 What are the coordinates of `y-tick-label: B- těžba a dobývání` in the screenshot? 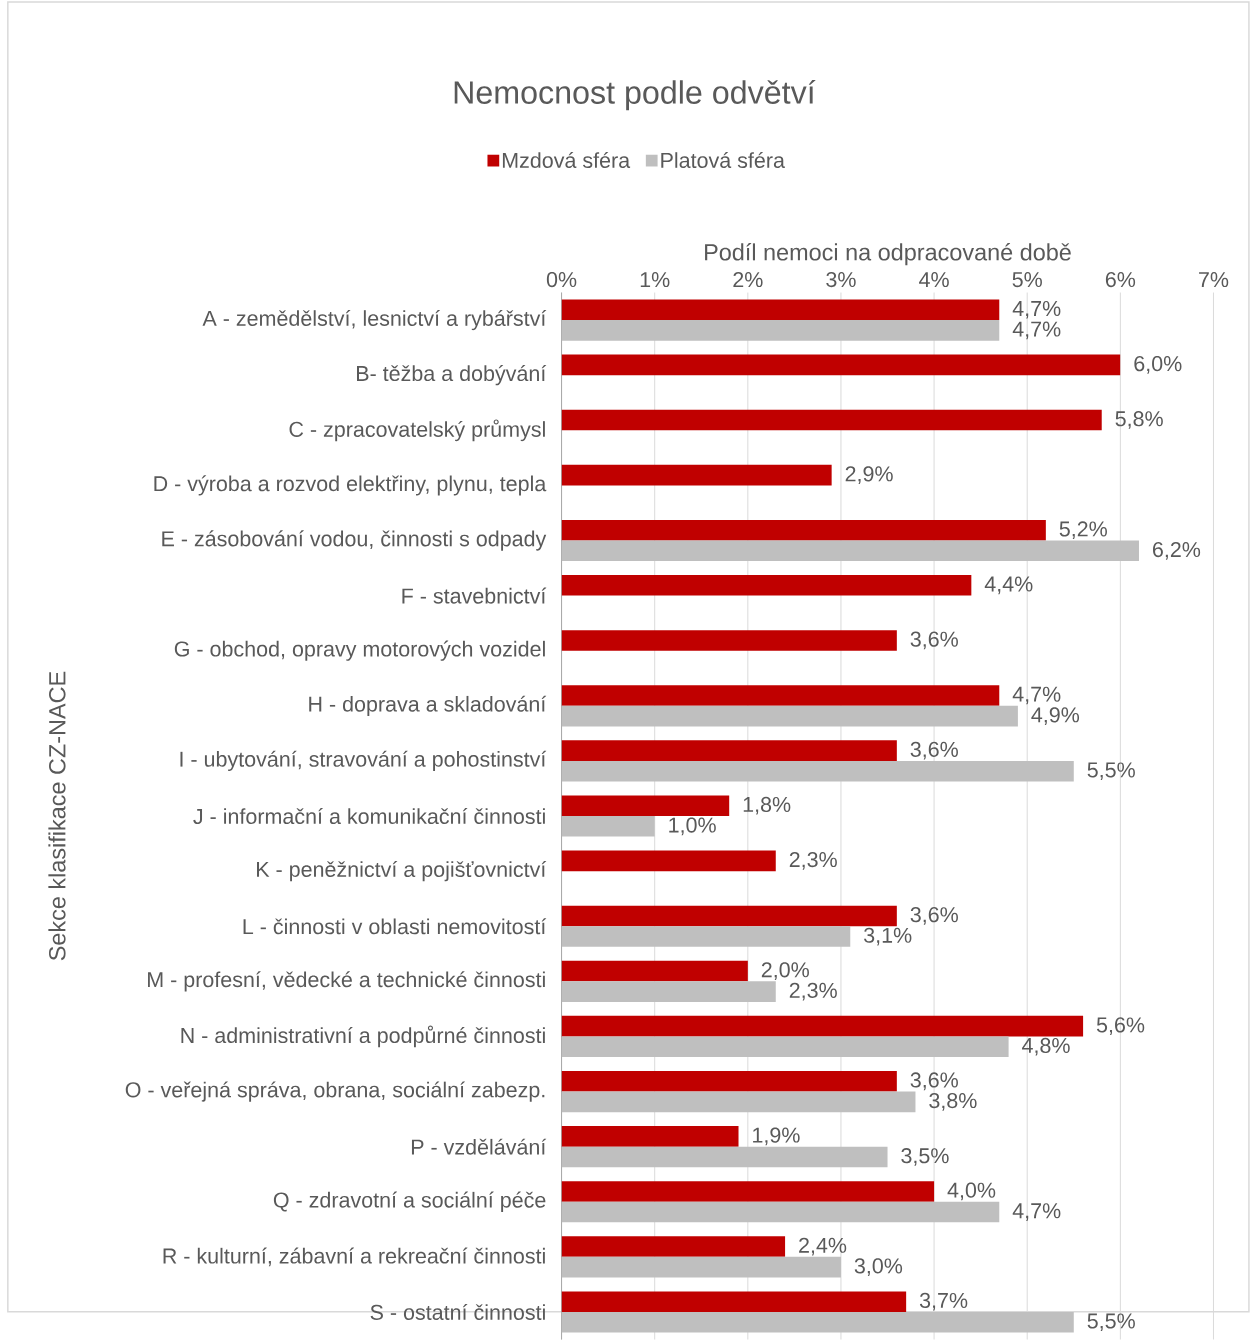 It's located at (452, 375).